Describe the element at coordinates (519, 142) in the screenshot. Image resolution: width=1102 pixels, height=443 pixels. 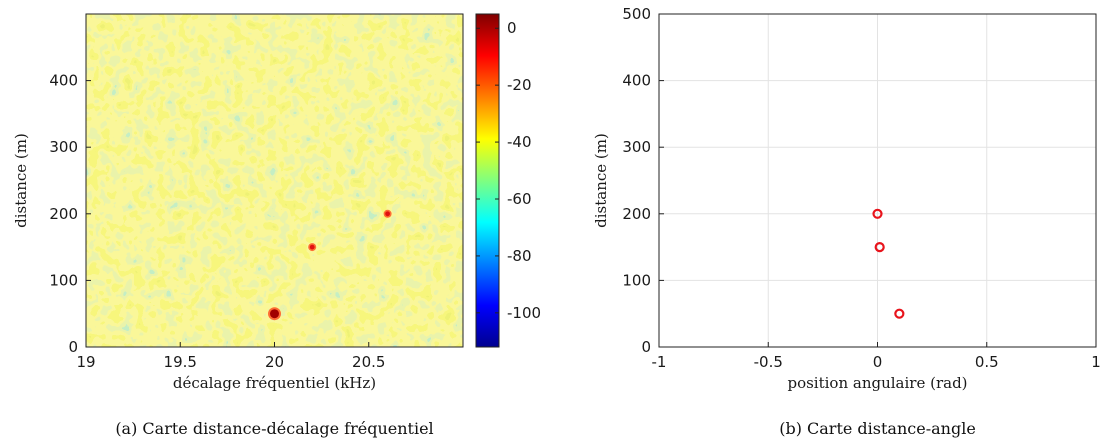
I see `colorbar-tick-label: -40` at that location.